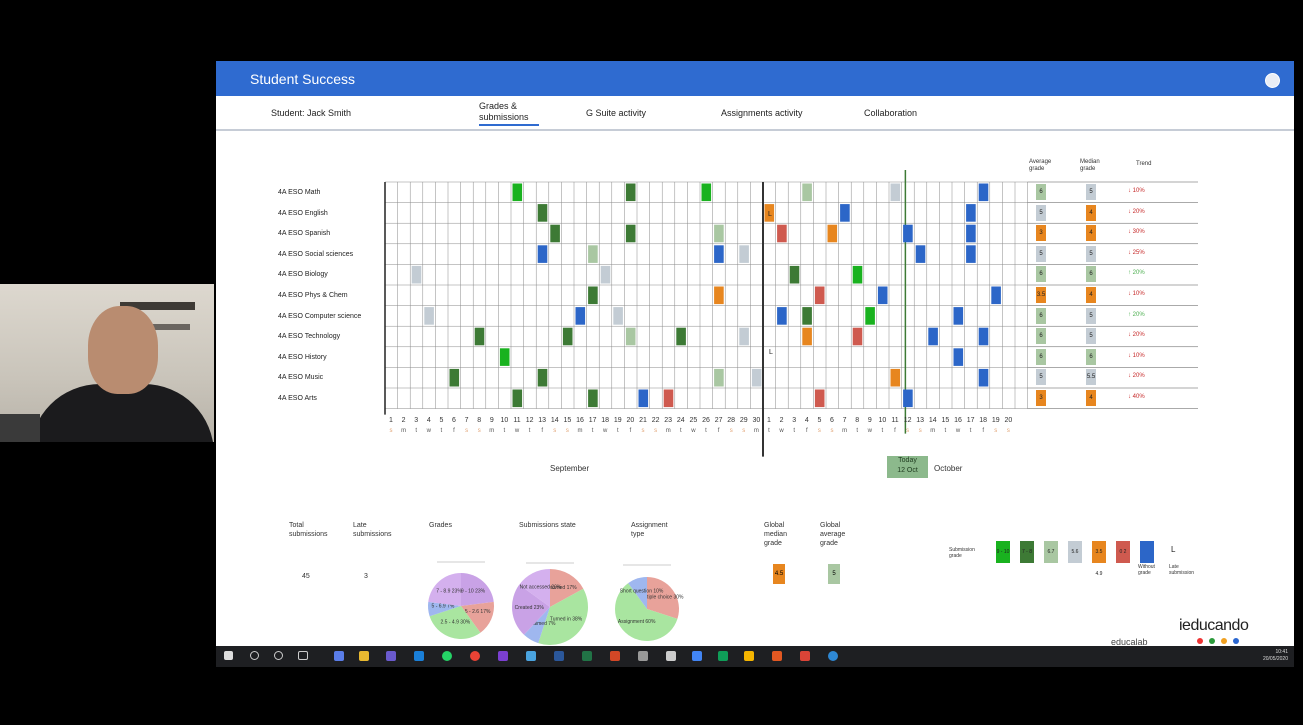  What do you see at coordinates (819, 420) in the screenshot?
I see `day-number: 5` at bounding box center [819, 420].